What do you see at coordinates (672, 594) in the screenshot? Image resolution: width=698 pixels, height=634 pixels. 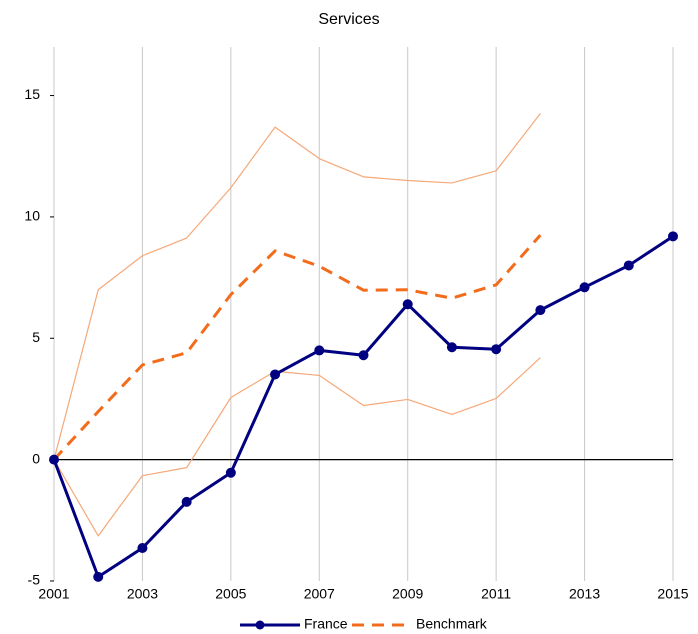 I see `x-tick-label: 2015` at bounding box center [672, 594].